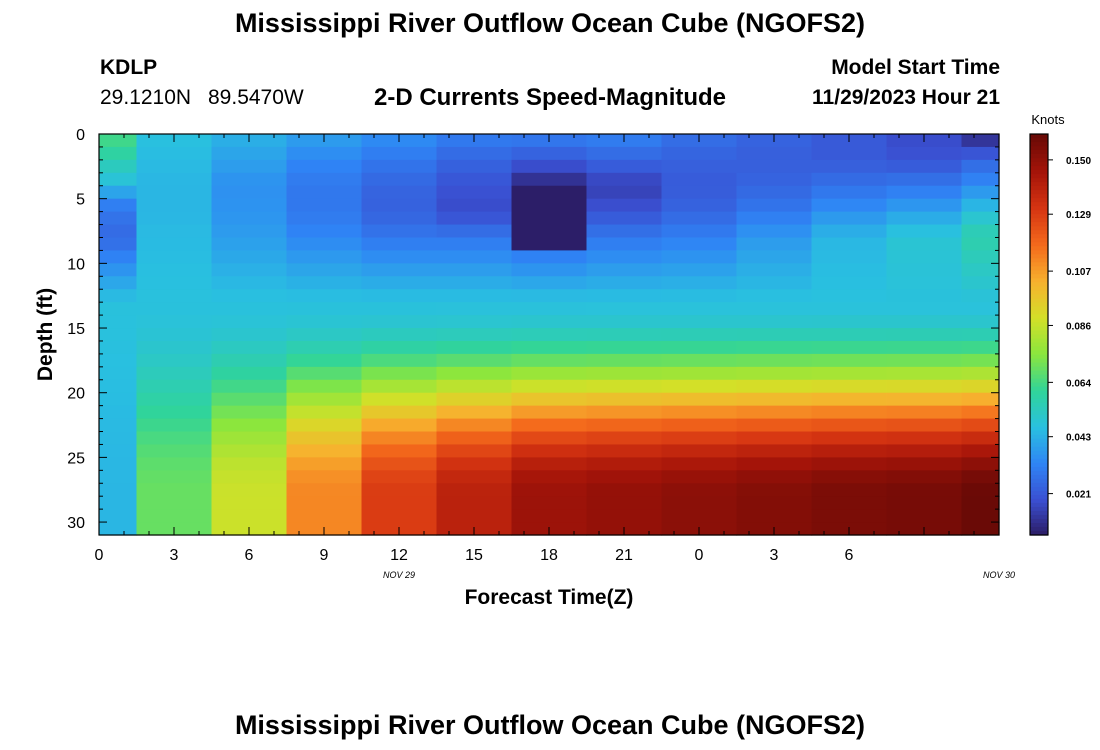  What do you see at coordinates (76, 264) in the screenshot?
I see `y-tick-label: 10` at bounding box center [76, 264].